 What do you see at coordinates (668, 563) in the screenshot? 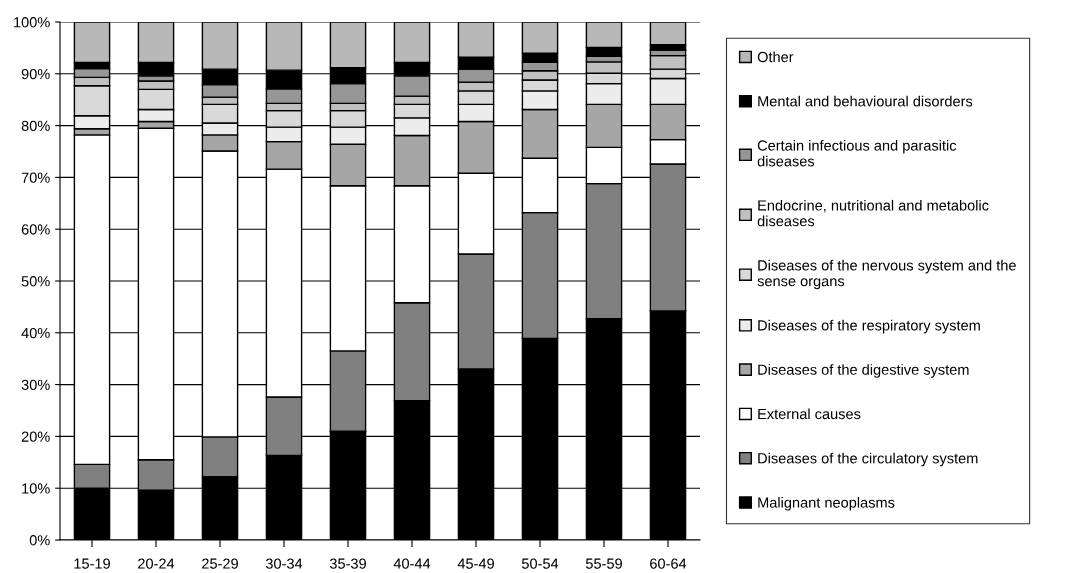
I see `x-tick-label: 60-64` at bounding box center [668, 563].